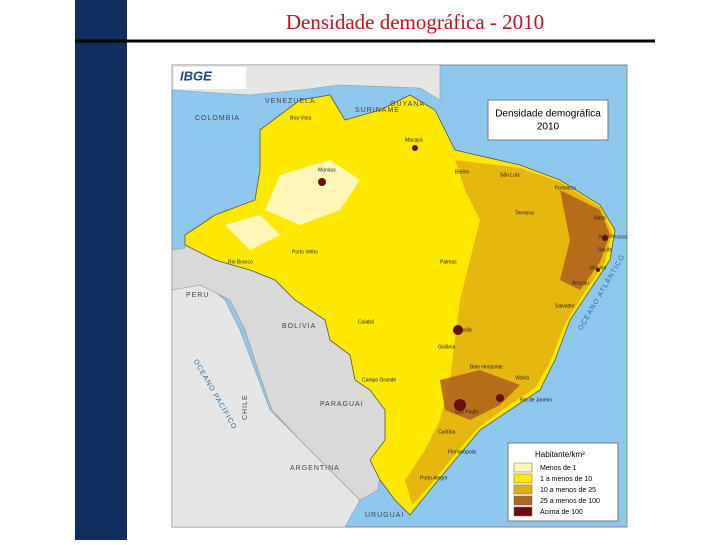 The width and height of the screenshot is (720, 545). What do you see at coordinates (448, 262) in the screenshot?
I see `city-label: Palmas` at bounding box center [448, 262].